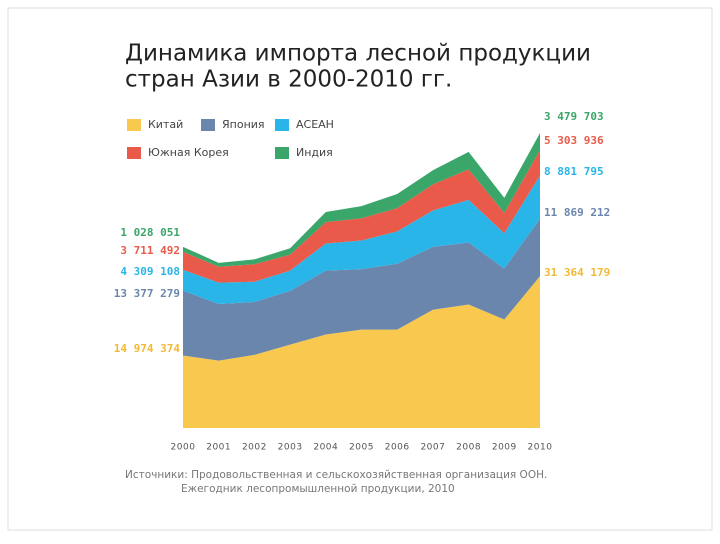  I want to click on x-tick-label: 2007, so click(432, 448).